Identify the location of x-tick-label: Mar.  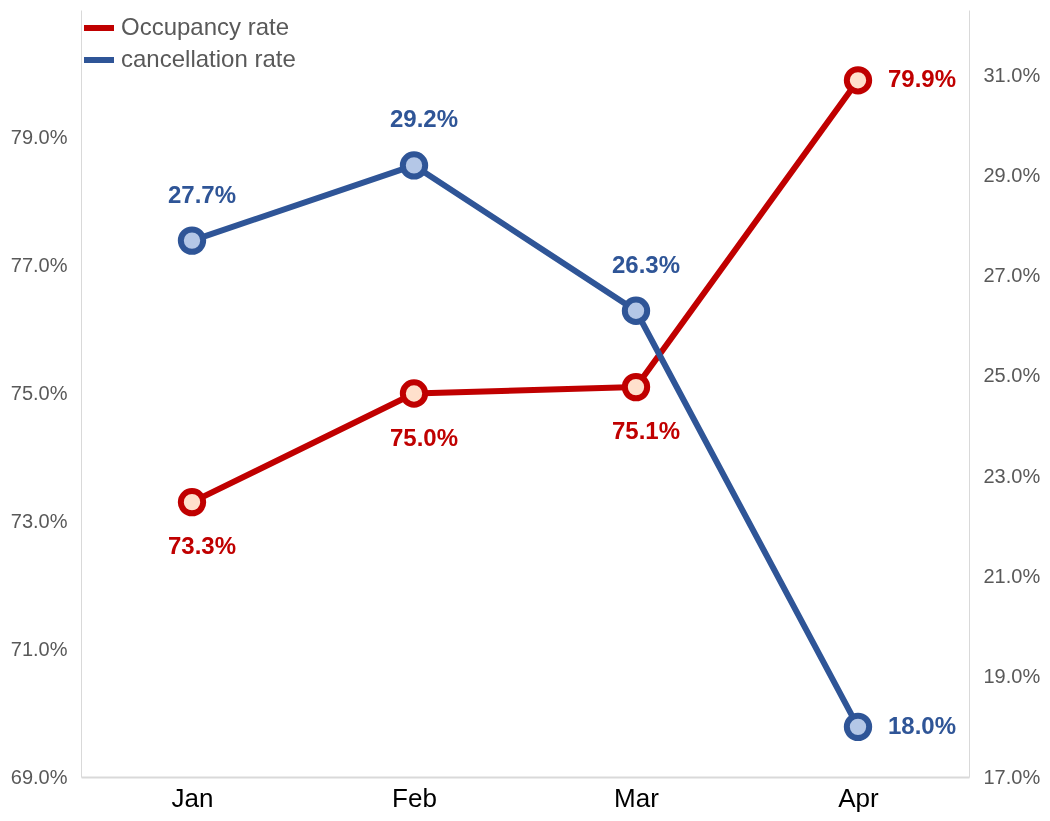
(637, 797).